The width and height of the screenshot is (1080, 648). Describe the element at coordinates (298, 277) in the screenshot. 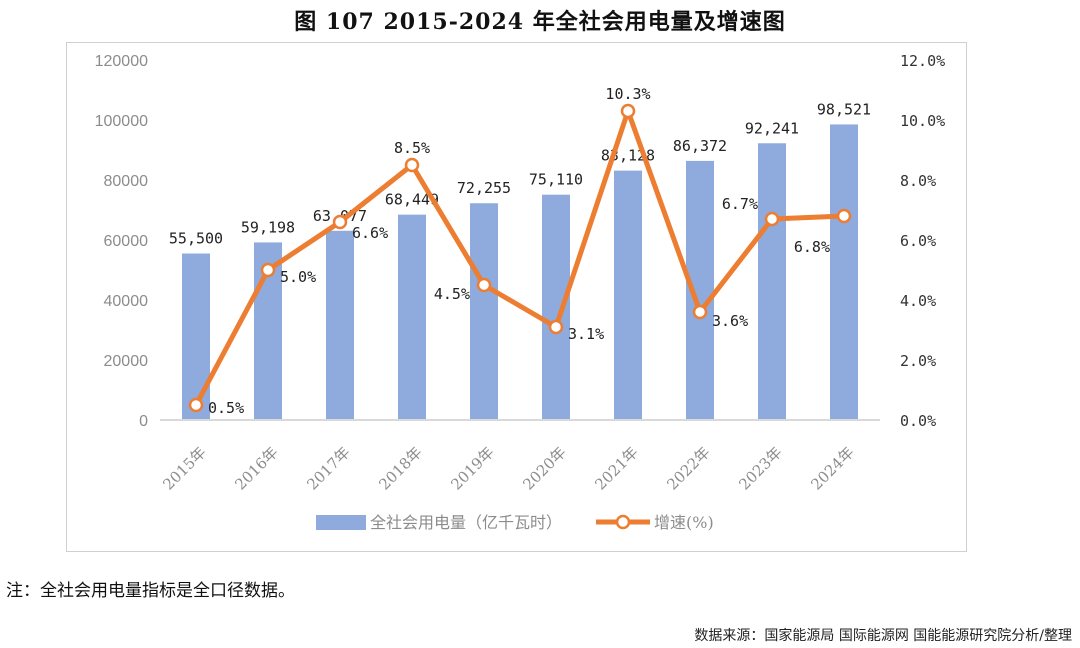

I see `line-data-label: 5.0%` at that location.